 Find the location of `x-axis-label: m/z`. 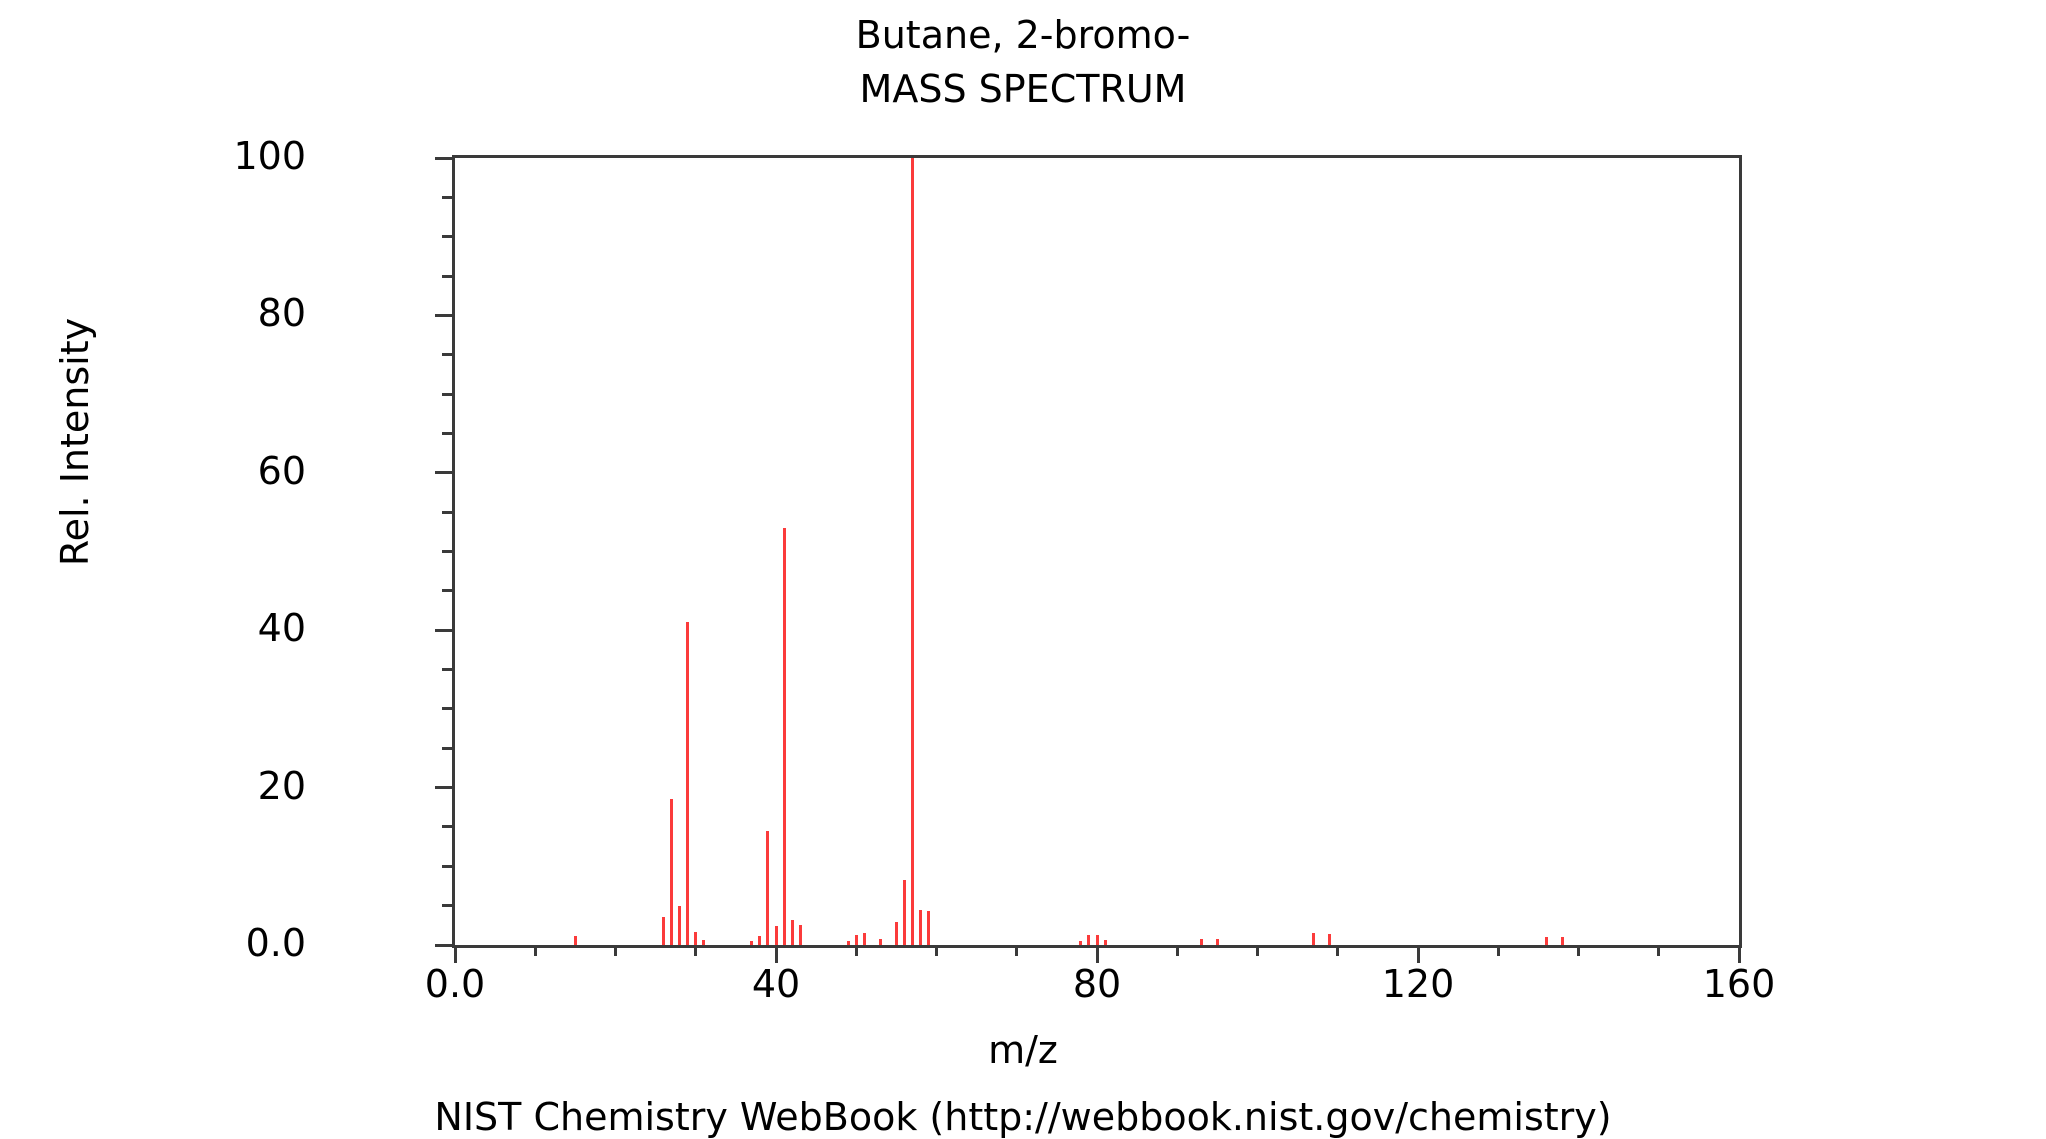

x-axis-label: m/z is located at coordinates (1023, 1050).